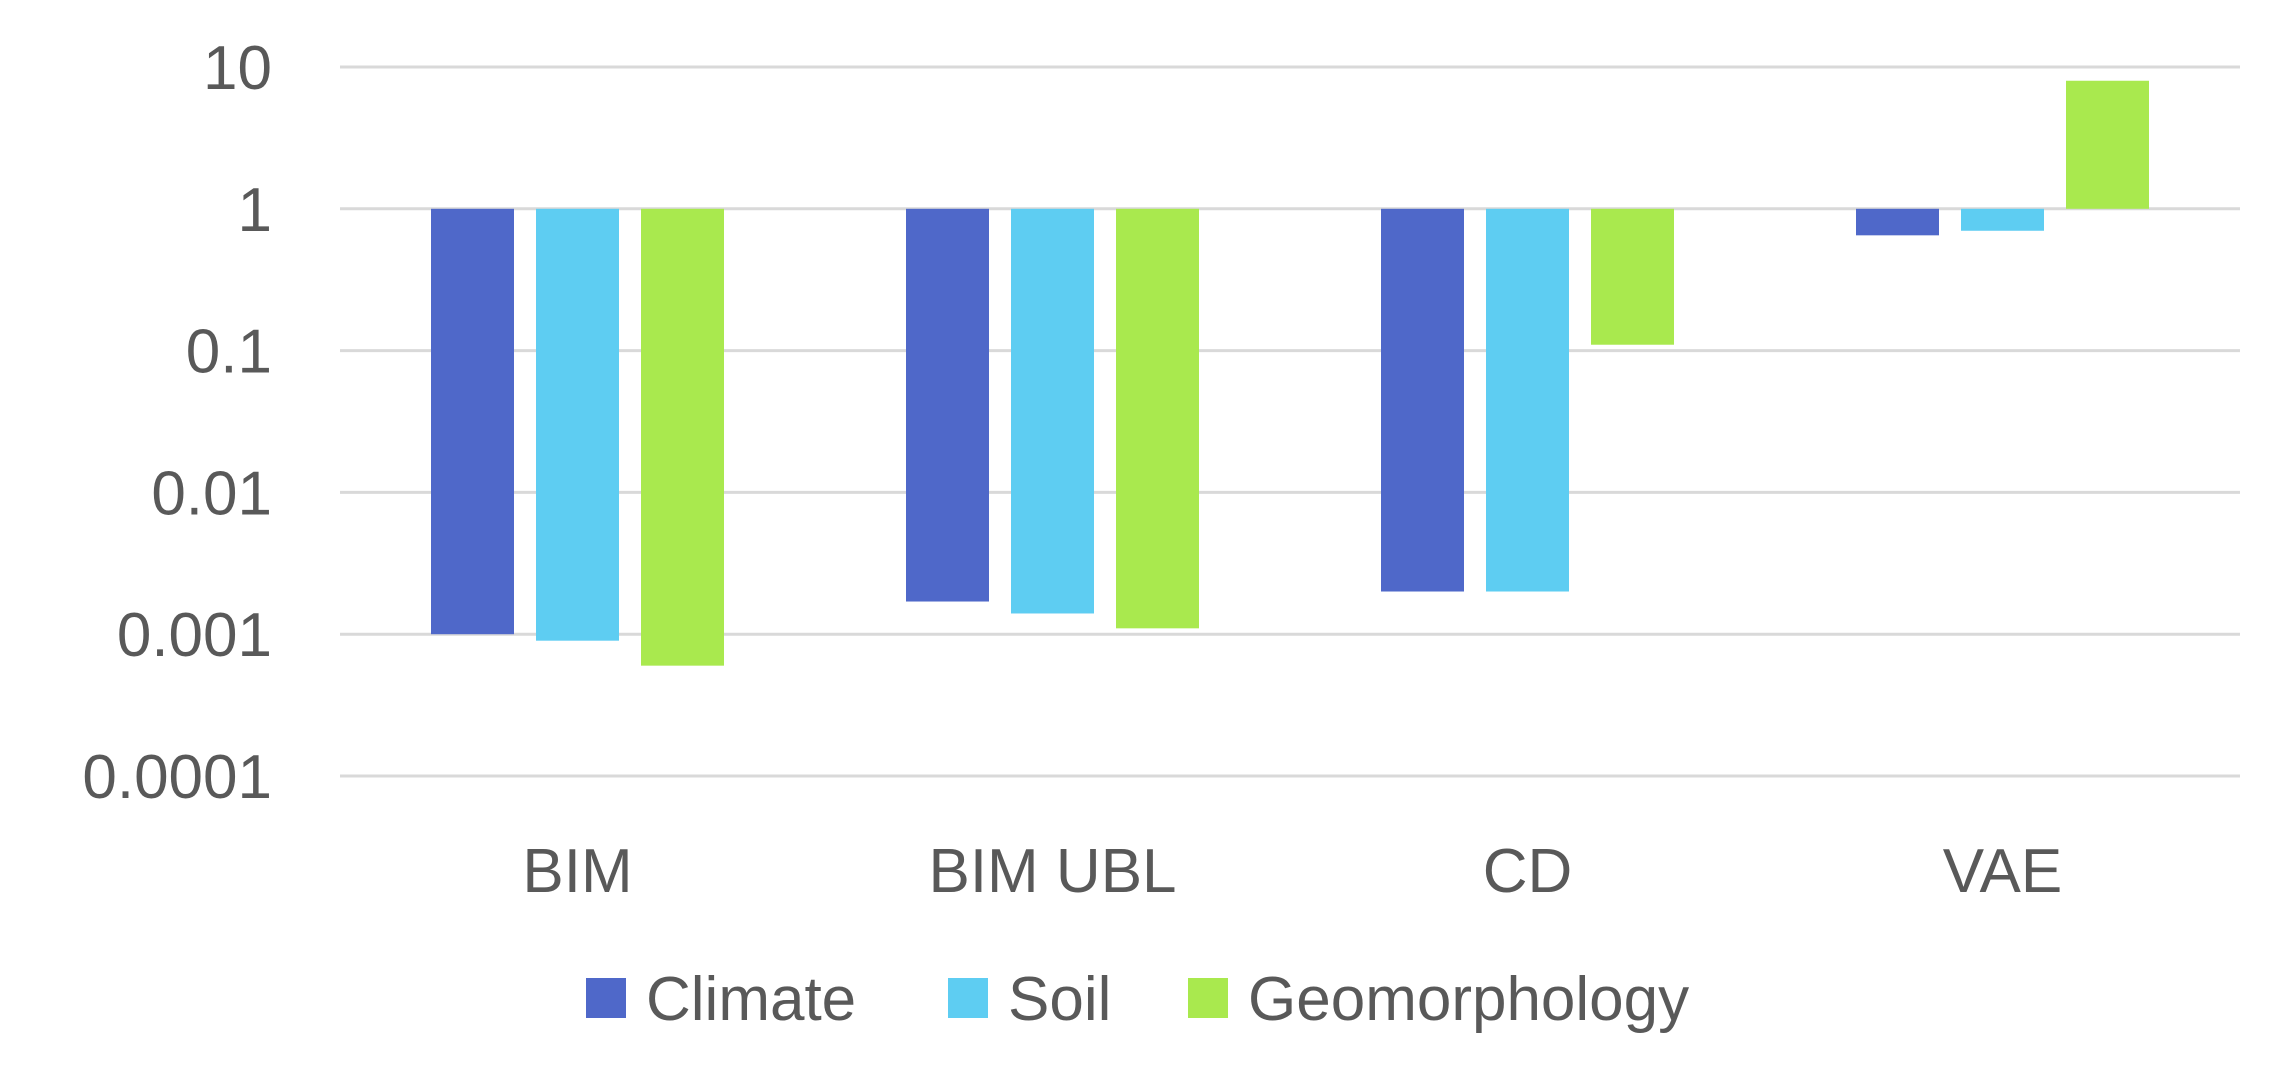 The width and height of the screenshot is (2289, 1085). What do you see at coordinates (1137, 999) in the screenshot?
I see `legend: Climate Soil Geomorphology` at bounding box center [1137, 999].